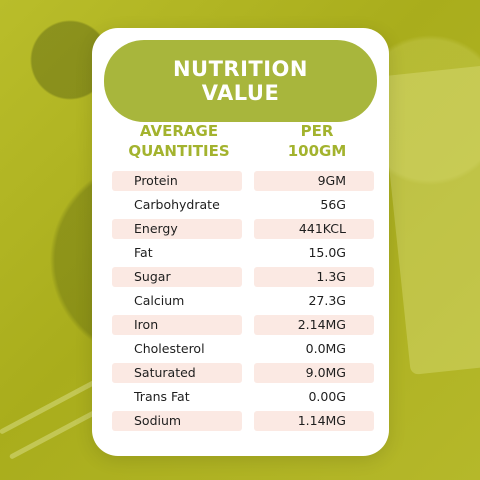 This screenshot has height=480, width=480. I want to click on table-row: Protein 9GM, so click(243, 181).